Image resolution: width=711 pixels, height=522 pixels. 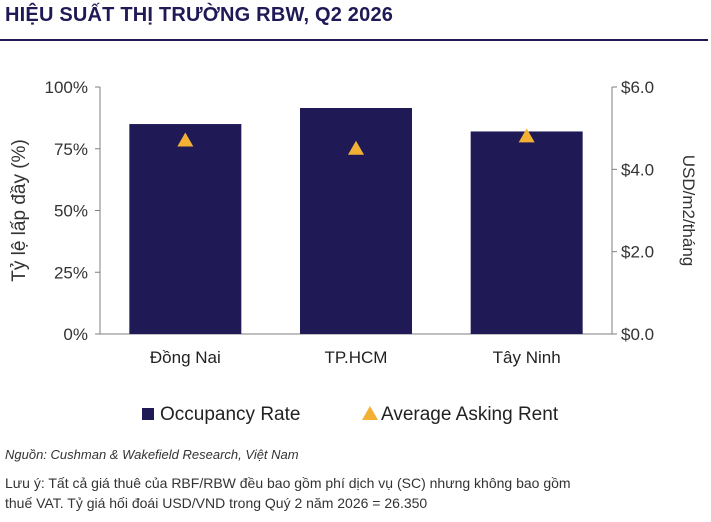 I want to click on legend-occupancy-label: Occupancy Rate, so click(x=230, y=414).